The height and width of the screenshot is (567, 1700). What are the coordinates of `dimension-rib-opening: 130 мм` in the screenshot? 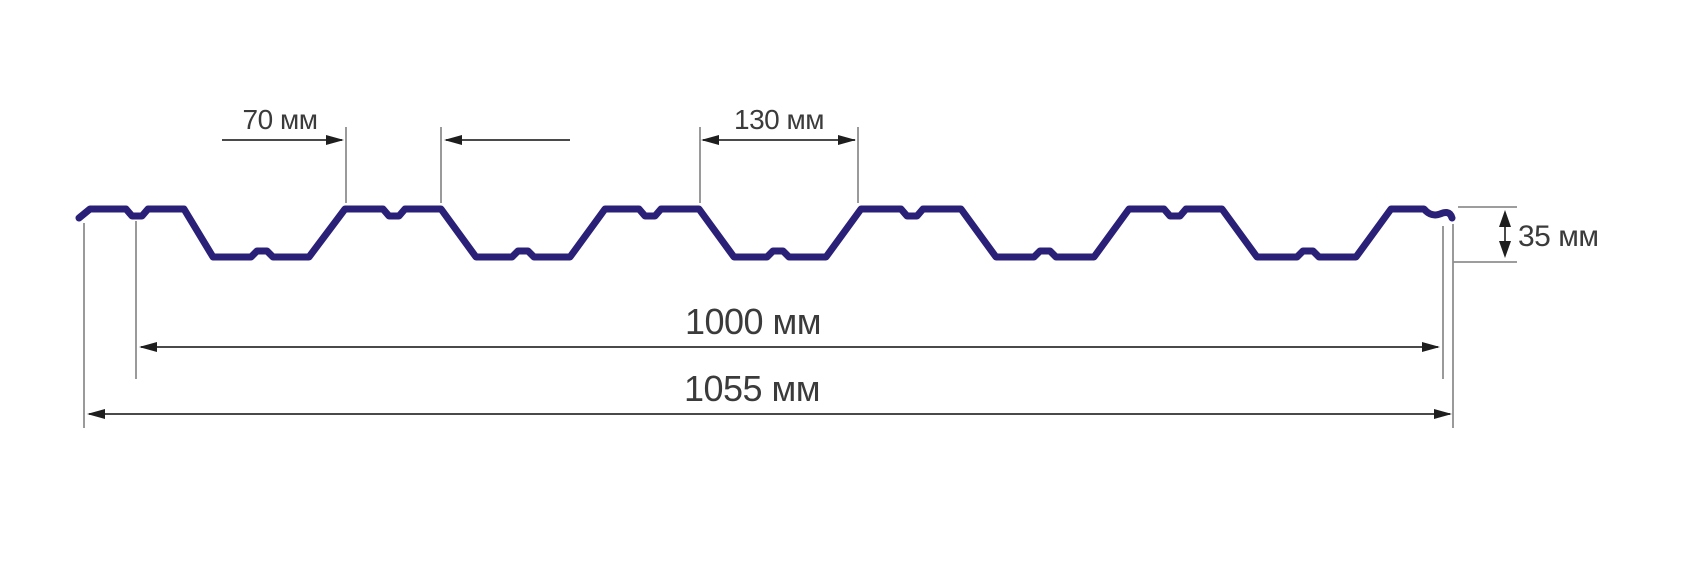 It's located at (779, 153).